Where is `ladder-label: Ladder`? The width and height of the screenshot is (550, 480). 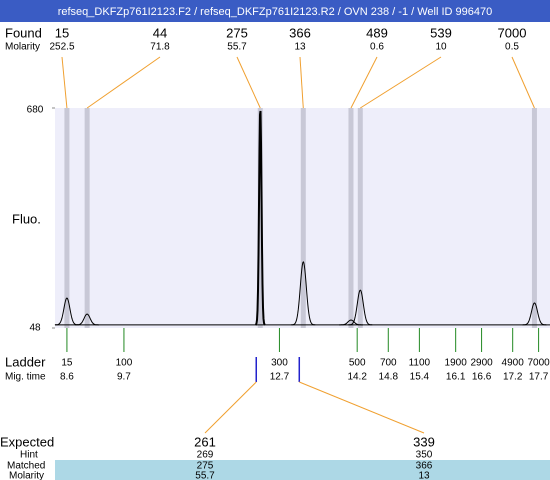 ladder-label: Ladder is located at coordinates (25, 361).